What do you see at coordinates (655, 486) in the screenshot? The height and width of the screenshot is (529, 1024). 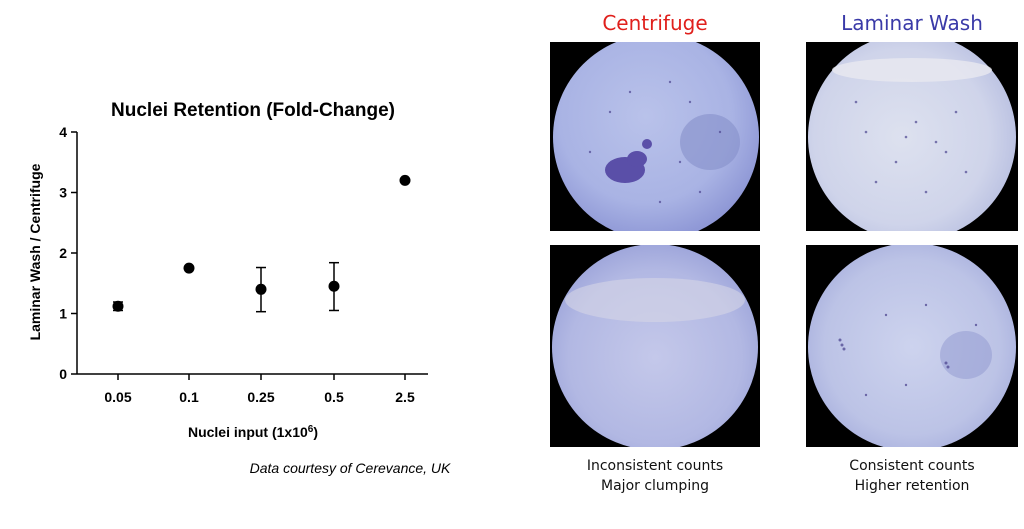 I see `centrifuge-caption-line2: Major clumping` at bounding box center [655, 486].